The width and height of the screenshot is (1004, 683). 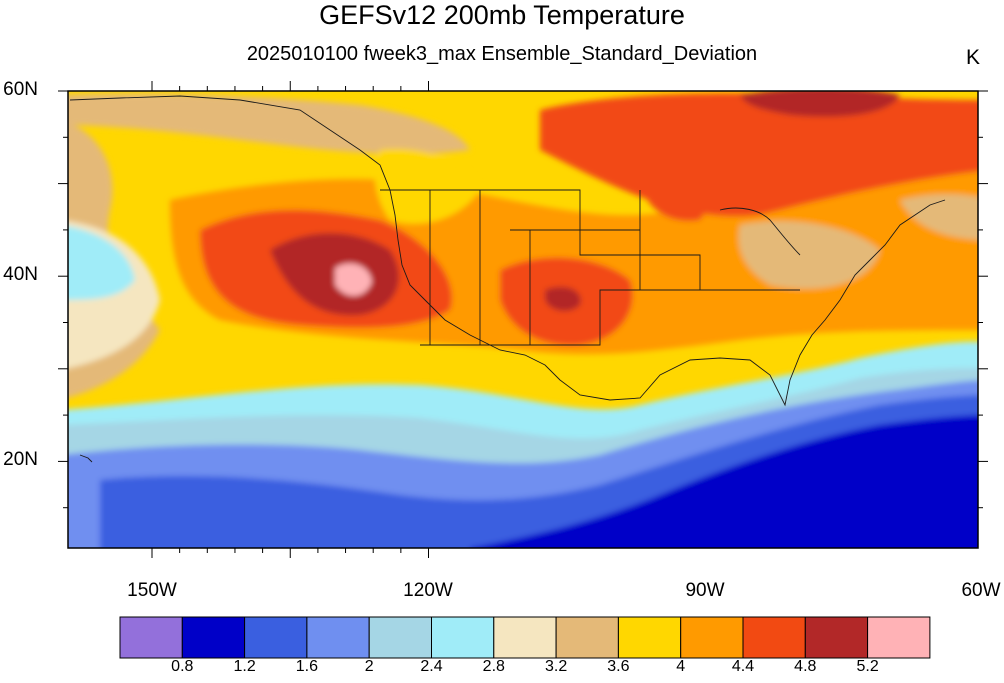 I want to click on colorbar-label: 2.8, so click(x=493, y=666).